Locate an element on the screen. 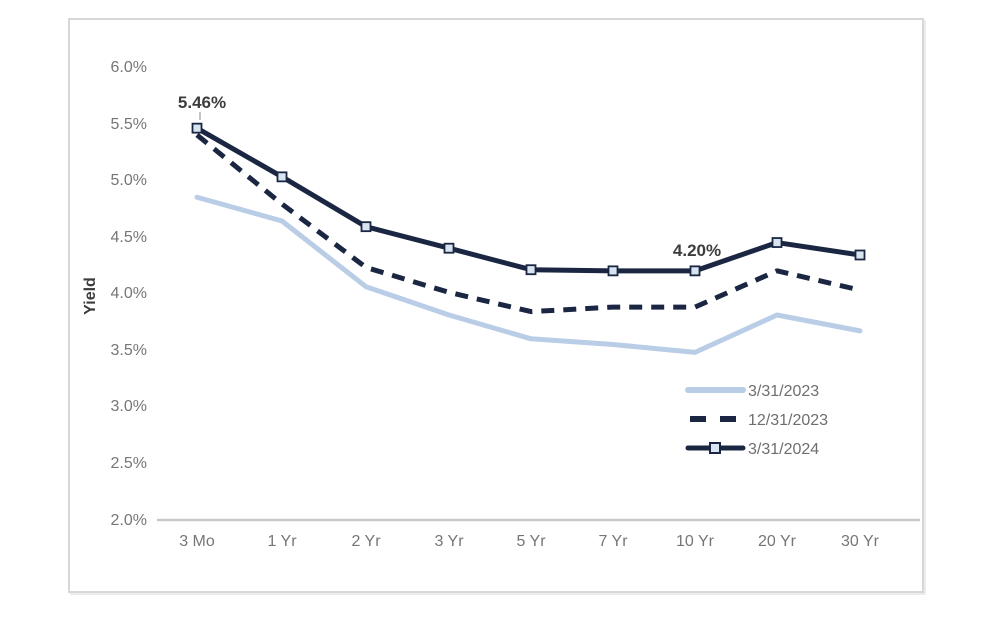 This screenshot has height=630, width=990. annotation-546: 5.46% is located at coordinates (202, 102).